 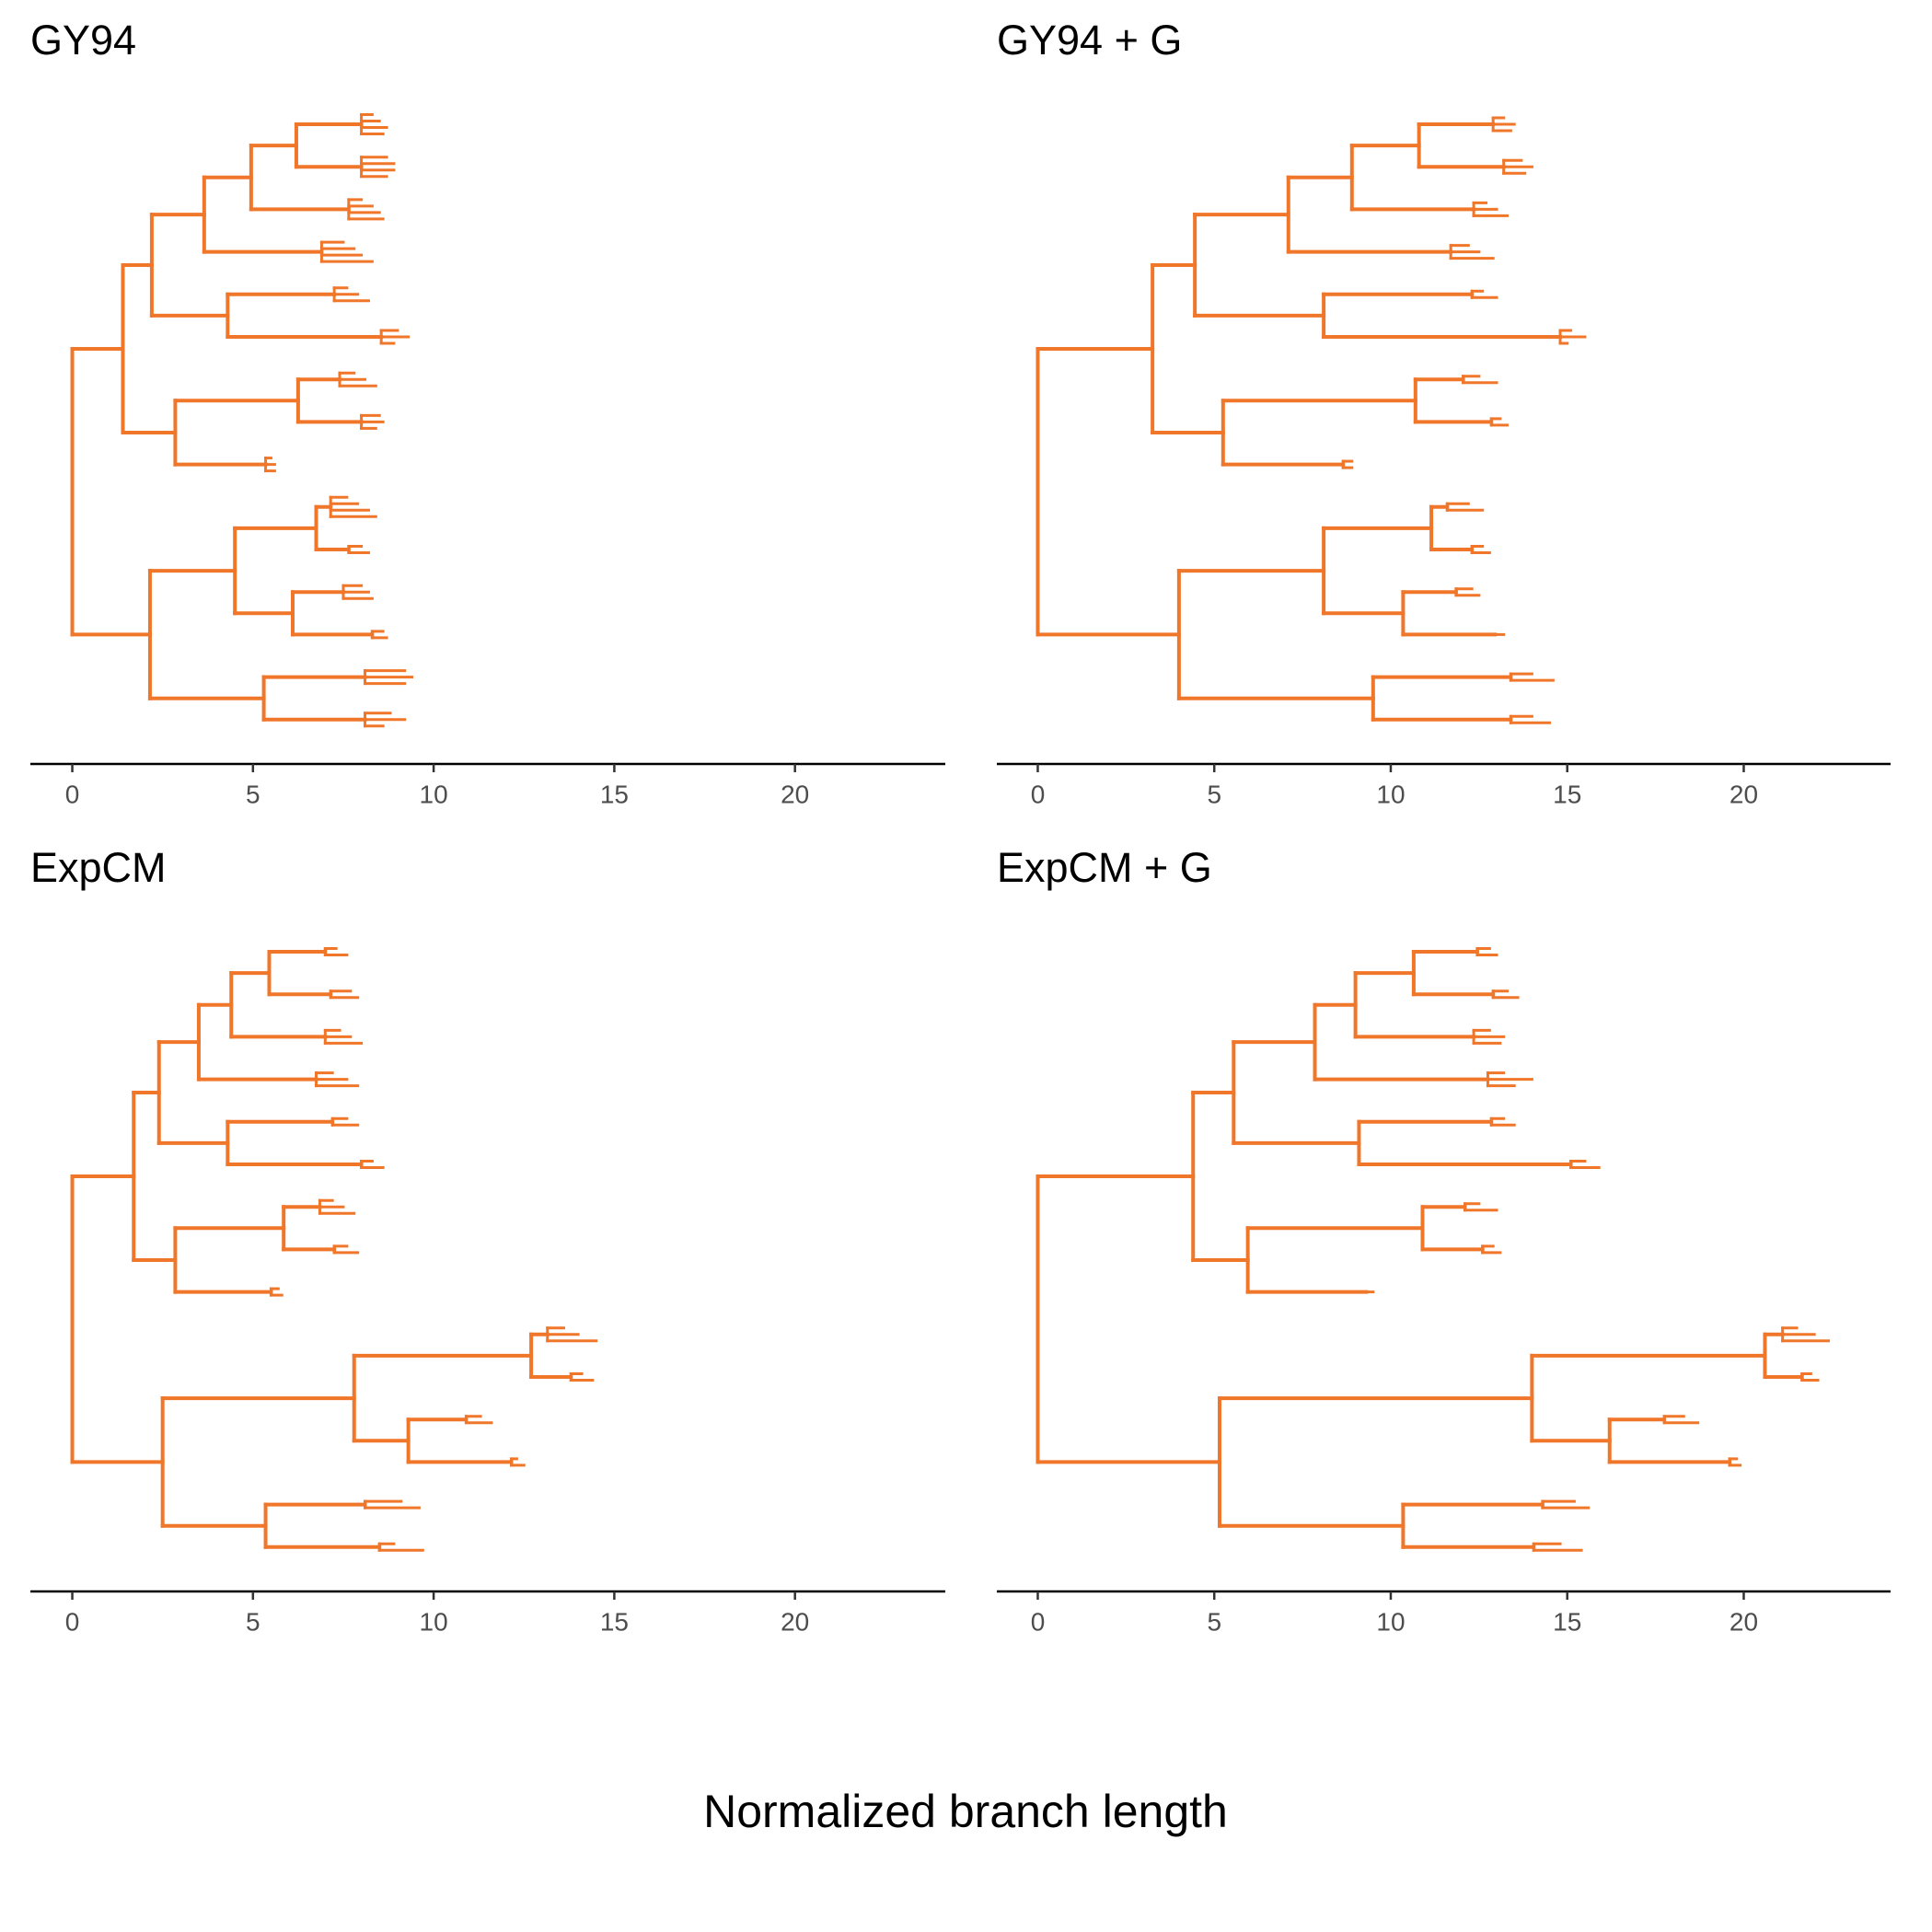 I want to click on panel-title: GY94, so click(x=83, y=40).